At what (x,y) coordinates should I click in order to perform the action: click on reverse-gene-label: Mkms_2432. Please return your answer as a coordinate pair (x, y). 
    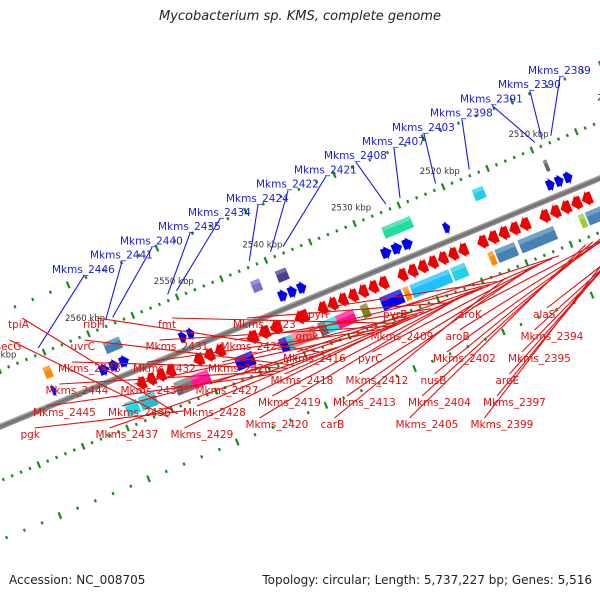
    Looking at the image, I should click on (164, 369).